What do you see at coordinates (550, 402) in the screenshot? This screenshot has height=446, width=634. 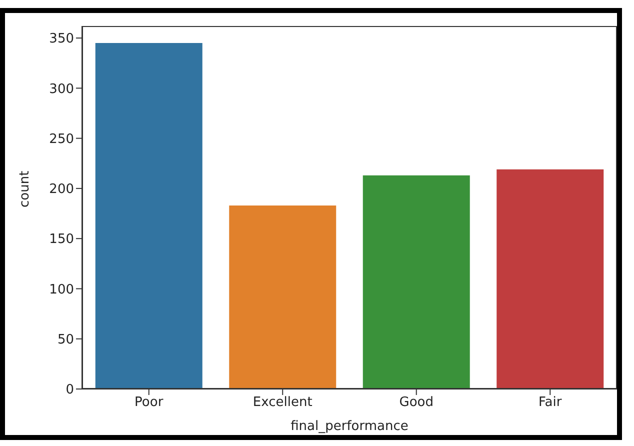 I see `x-tick-label: Fair` at bounding box center [550, 402].